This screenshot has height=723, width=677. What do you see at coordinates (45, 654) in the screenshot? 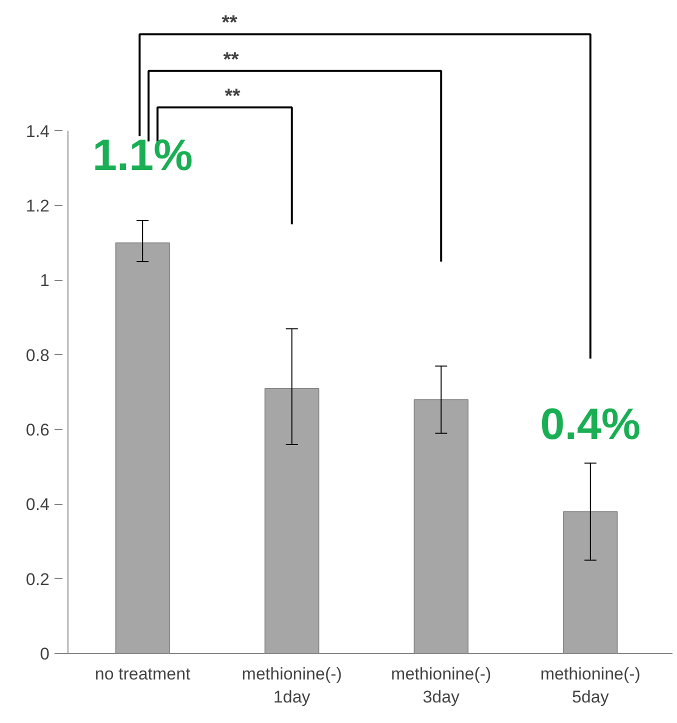
I see `y-tick-label: 0` at bounding box center [45, 654].